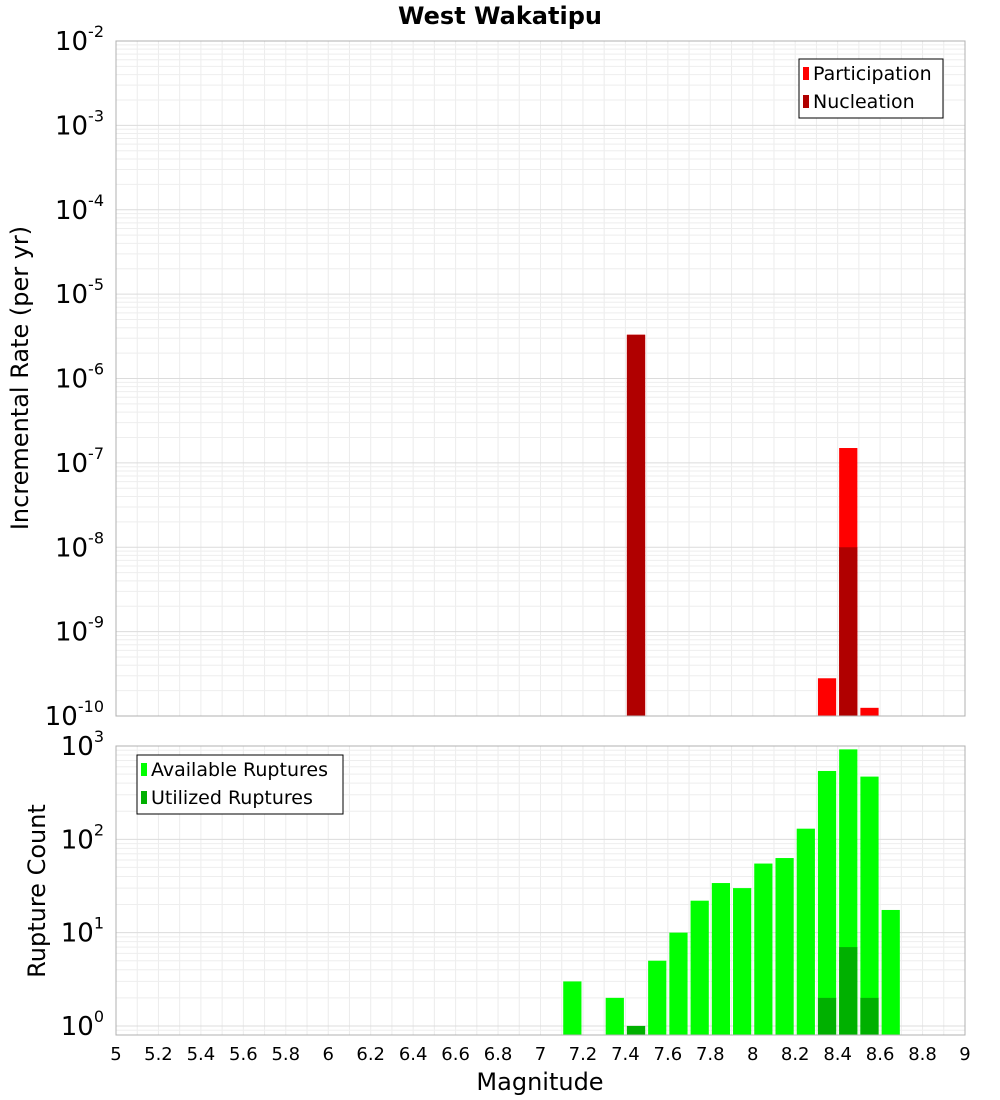  I want to click on rate-legend-box, so click(871, 88).